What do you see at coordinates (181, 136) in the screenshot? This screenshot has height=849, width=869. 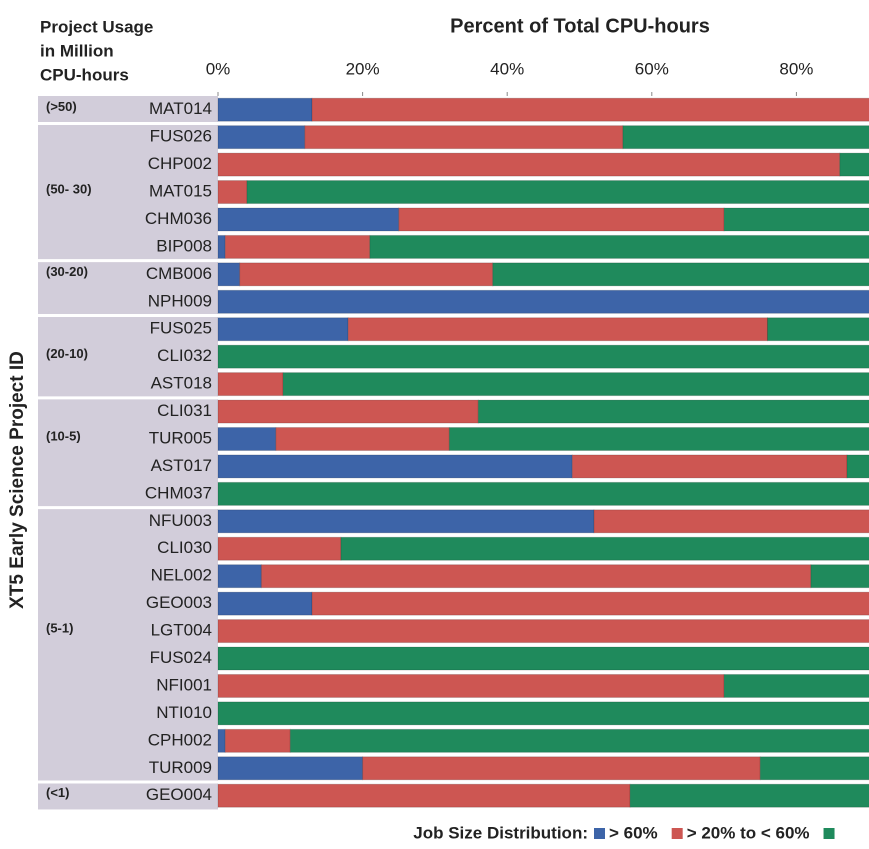 I see `category-label: FUS026` at bounding box center [181, 136].